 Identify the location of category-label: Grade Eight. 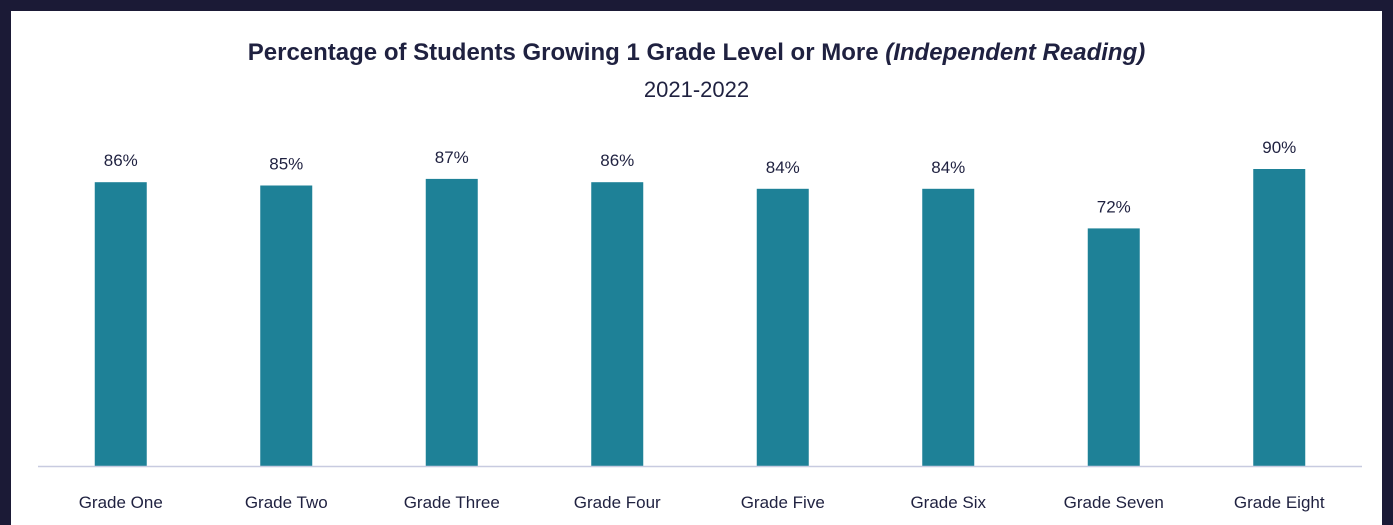
(1279, 502).